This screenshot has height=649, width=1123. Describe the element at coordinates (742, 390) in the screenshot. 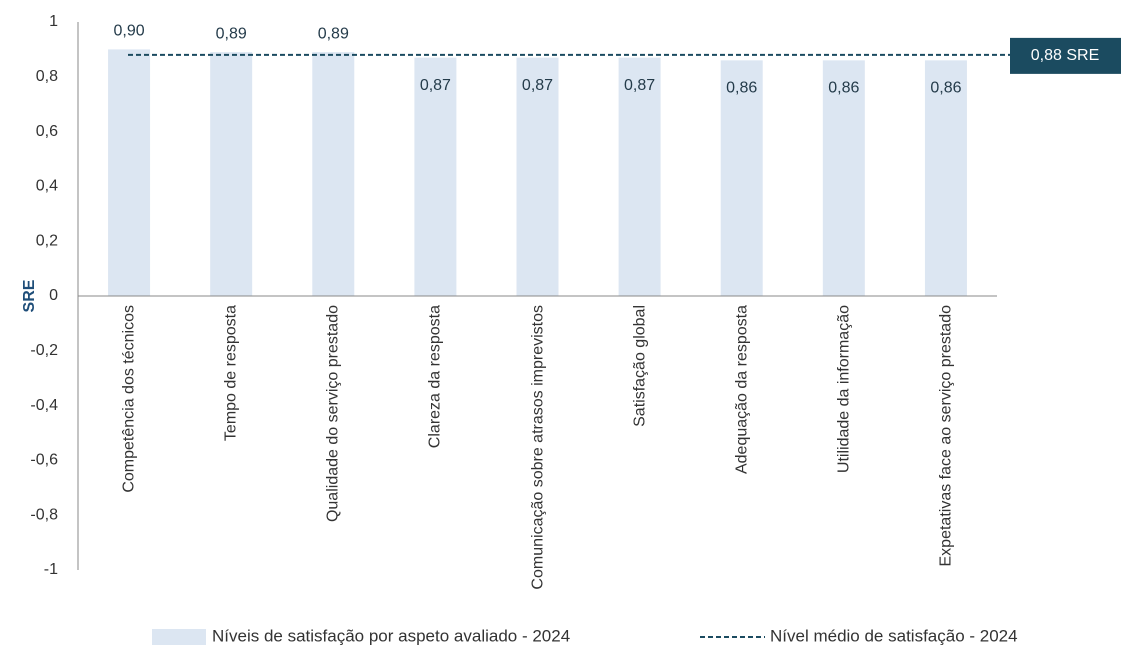

I see `x-tick-label: Adequação da resposta` at that location.